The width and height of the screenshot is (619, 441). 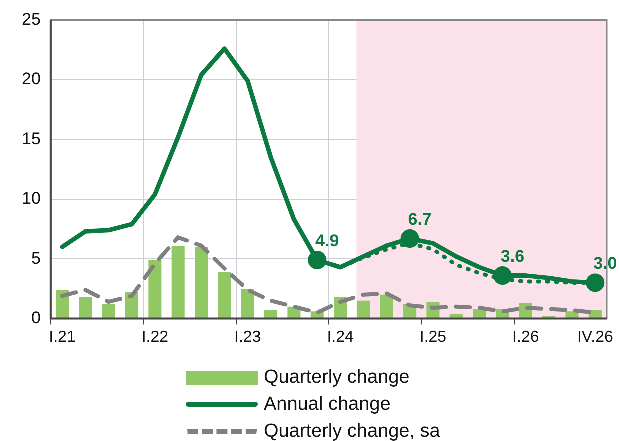 What do you see at coordinates (337, 377) in the screenshot?
I see `legend-label: Quarterly change` at bounding box center [337, 377].